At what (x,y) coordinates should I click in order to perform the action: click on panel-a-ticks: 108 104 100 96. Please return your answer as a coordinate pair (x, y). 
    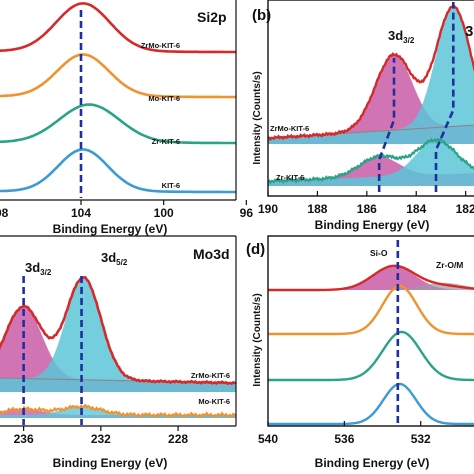
    Looking at the image, I should click on (126, 210).